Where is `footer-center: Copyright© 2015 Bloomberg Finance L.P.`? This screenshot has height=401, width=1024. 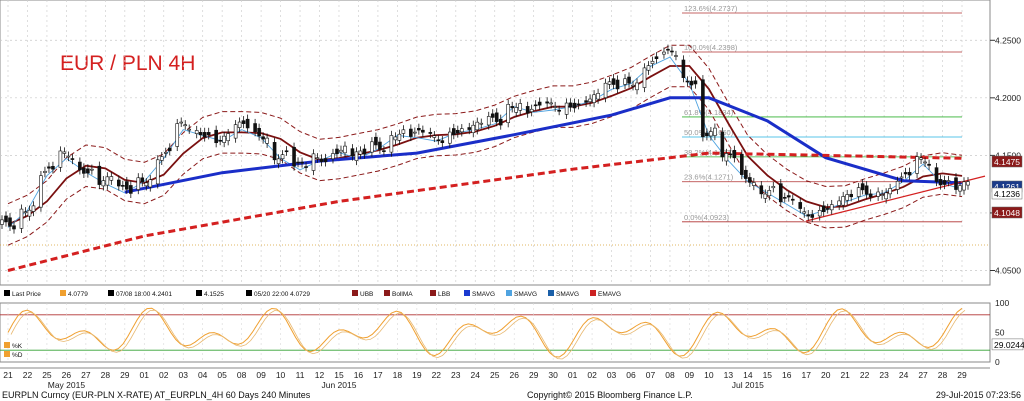 footer-center: Copyright© 2015 Bloomberg Finance L.P. is located at coordinates (610, 395).